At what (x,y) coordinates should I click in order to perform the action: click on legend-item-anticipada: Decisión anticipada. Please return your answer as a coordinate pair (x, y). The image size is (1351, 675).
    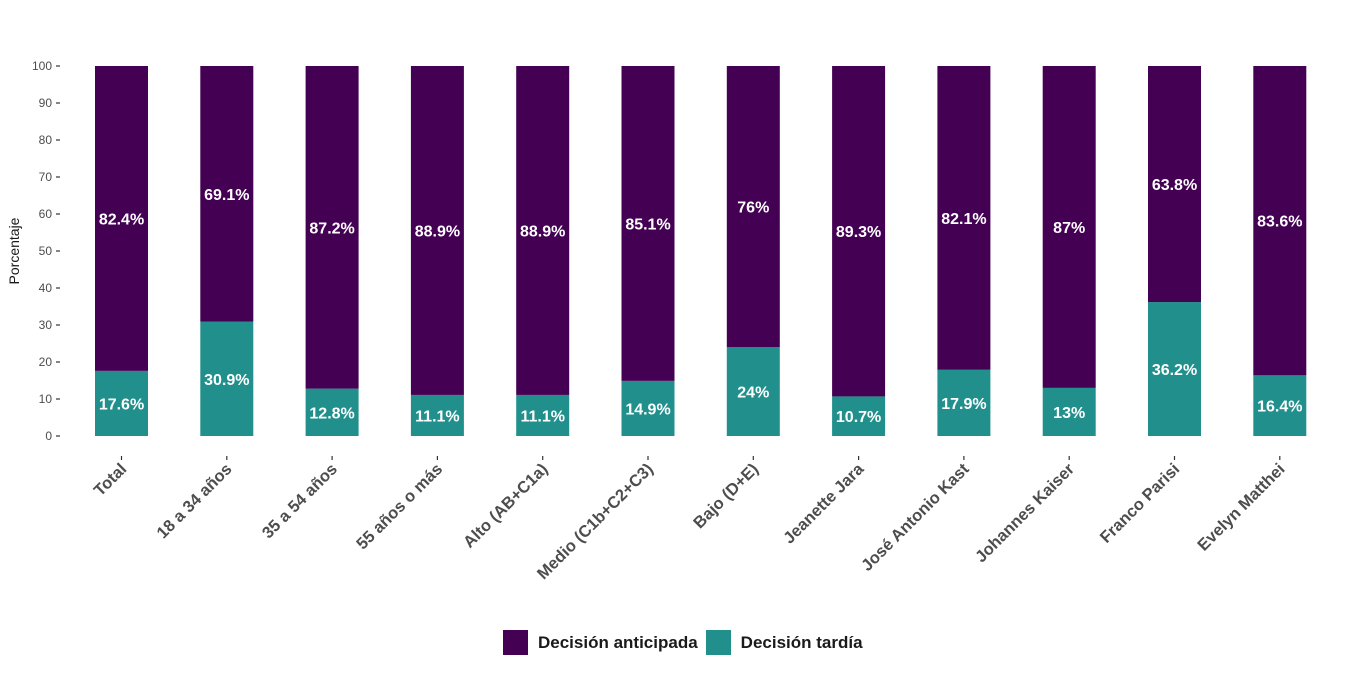
    Looking at the image, I should click on (600, 642).